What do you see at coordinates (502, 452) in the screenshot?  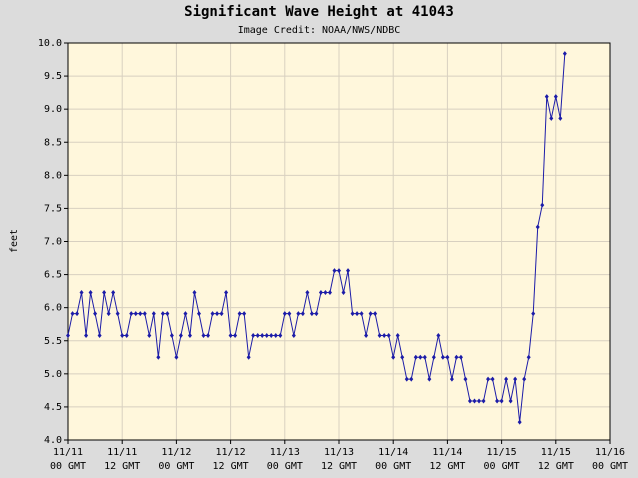 I see `x-tick-label: 11/15` at bounding box center [502, 452].